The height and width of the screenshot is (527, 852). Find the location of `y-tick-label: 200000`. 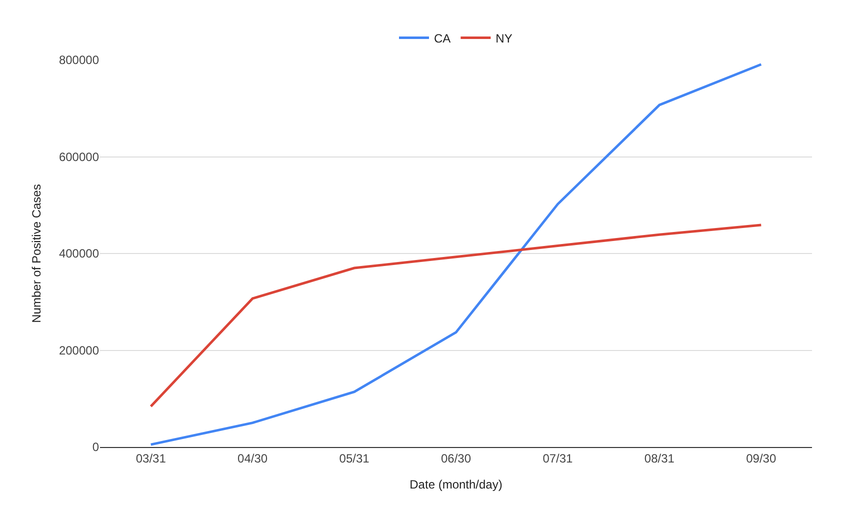

y-tick-label: 200000 is located at coordinates (79, 350).